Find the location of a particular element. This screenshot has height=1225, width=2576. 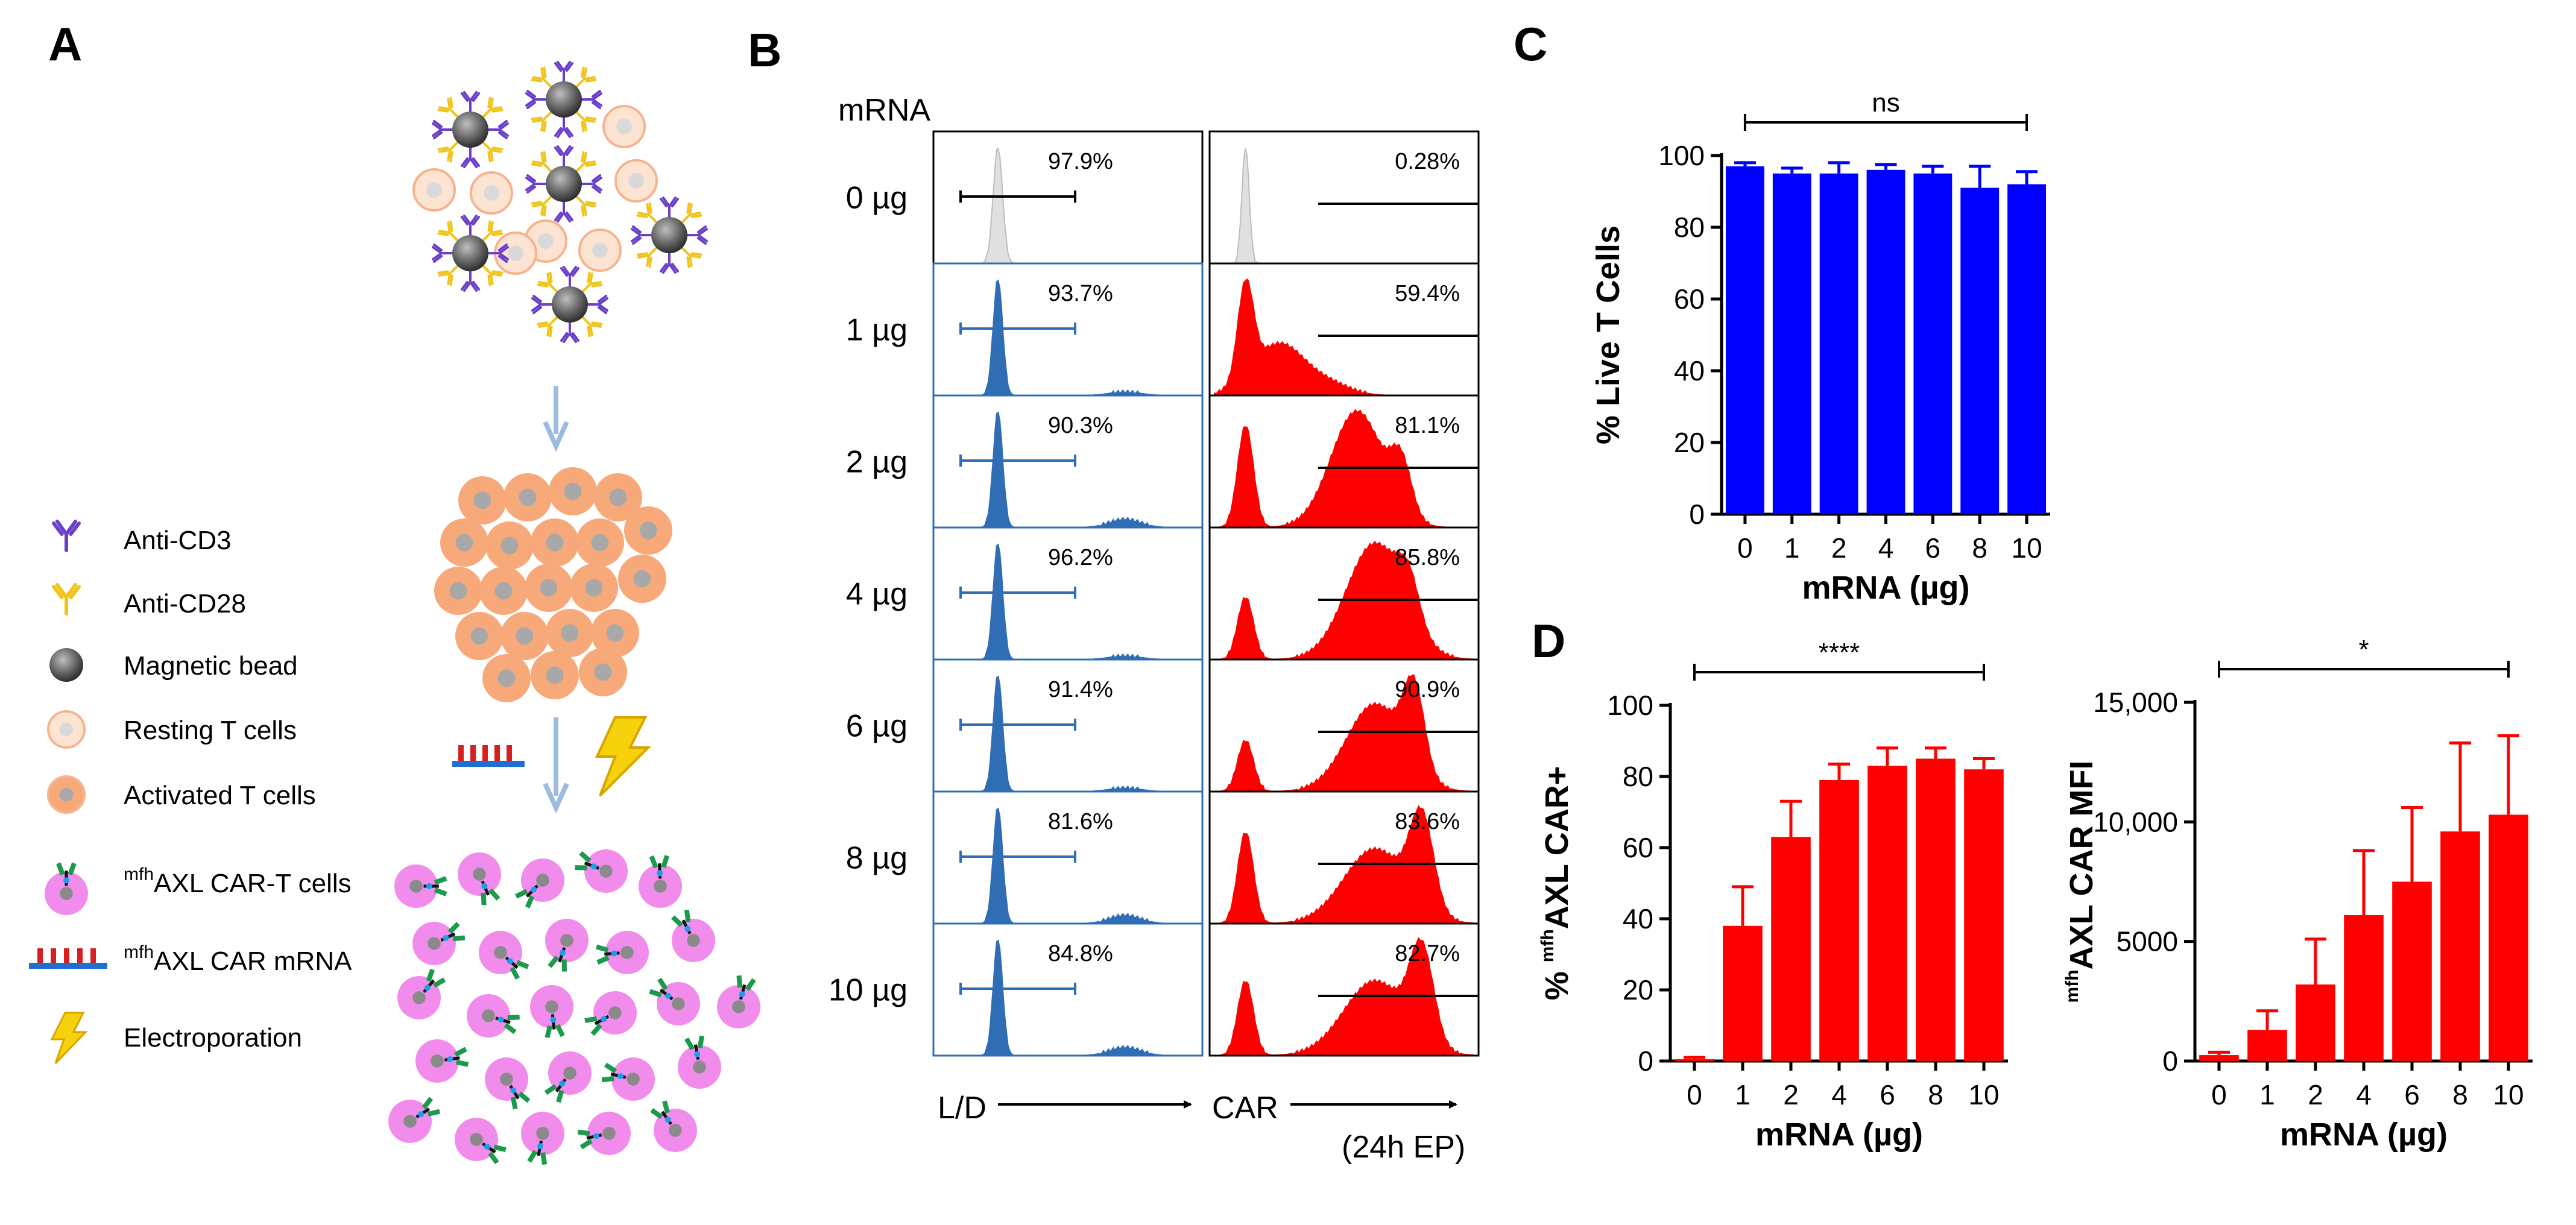

ld-percent: 91.4% is located at coordinates (1080, 689).